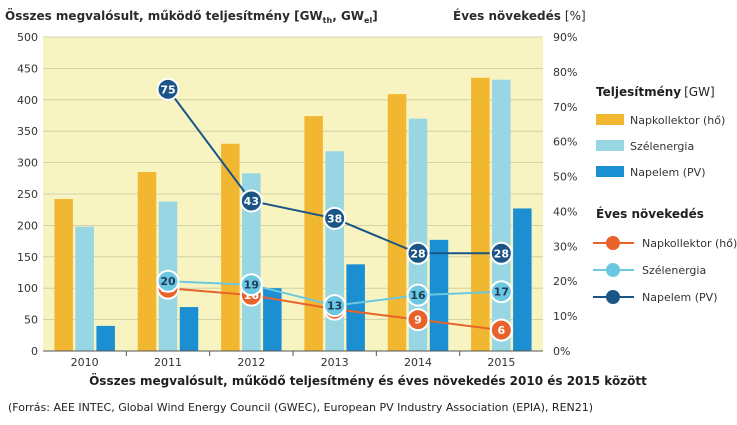 This screenshot has width=737, height=425. What do you see at coordinates (501, 362) in the screenshot?
I see `x-tick-label: 2015` at bounding box center [501, 362].